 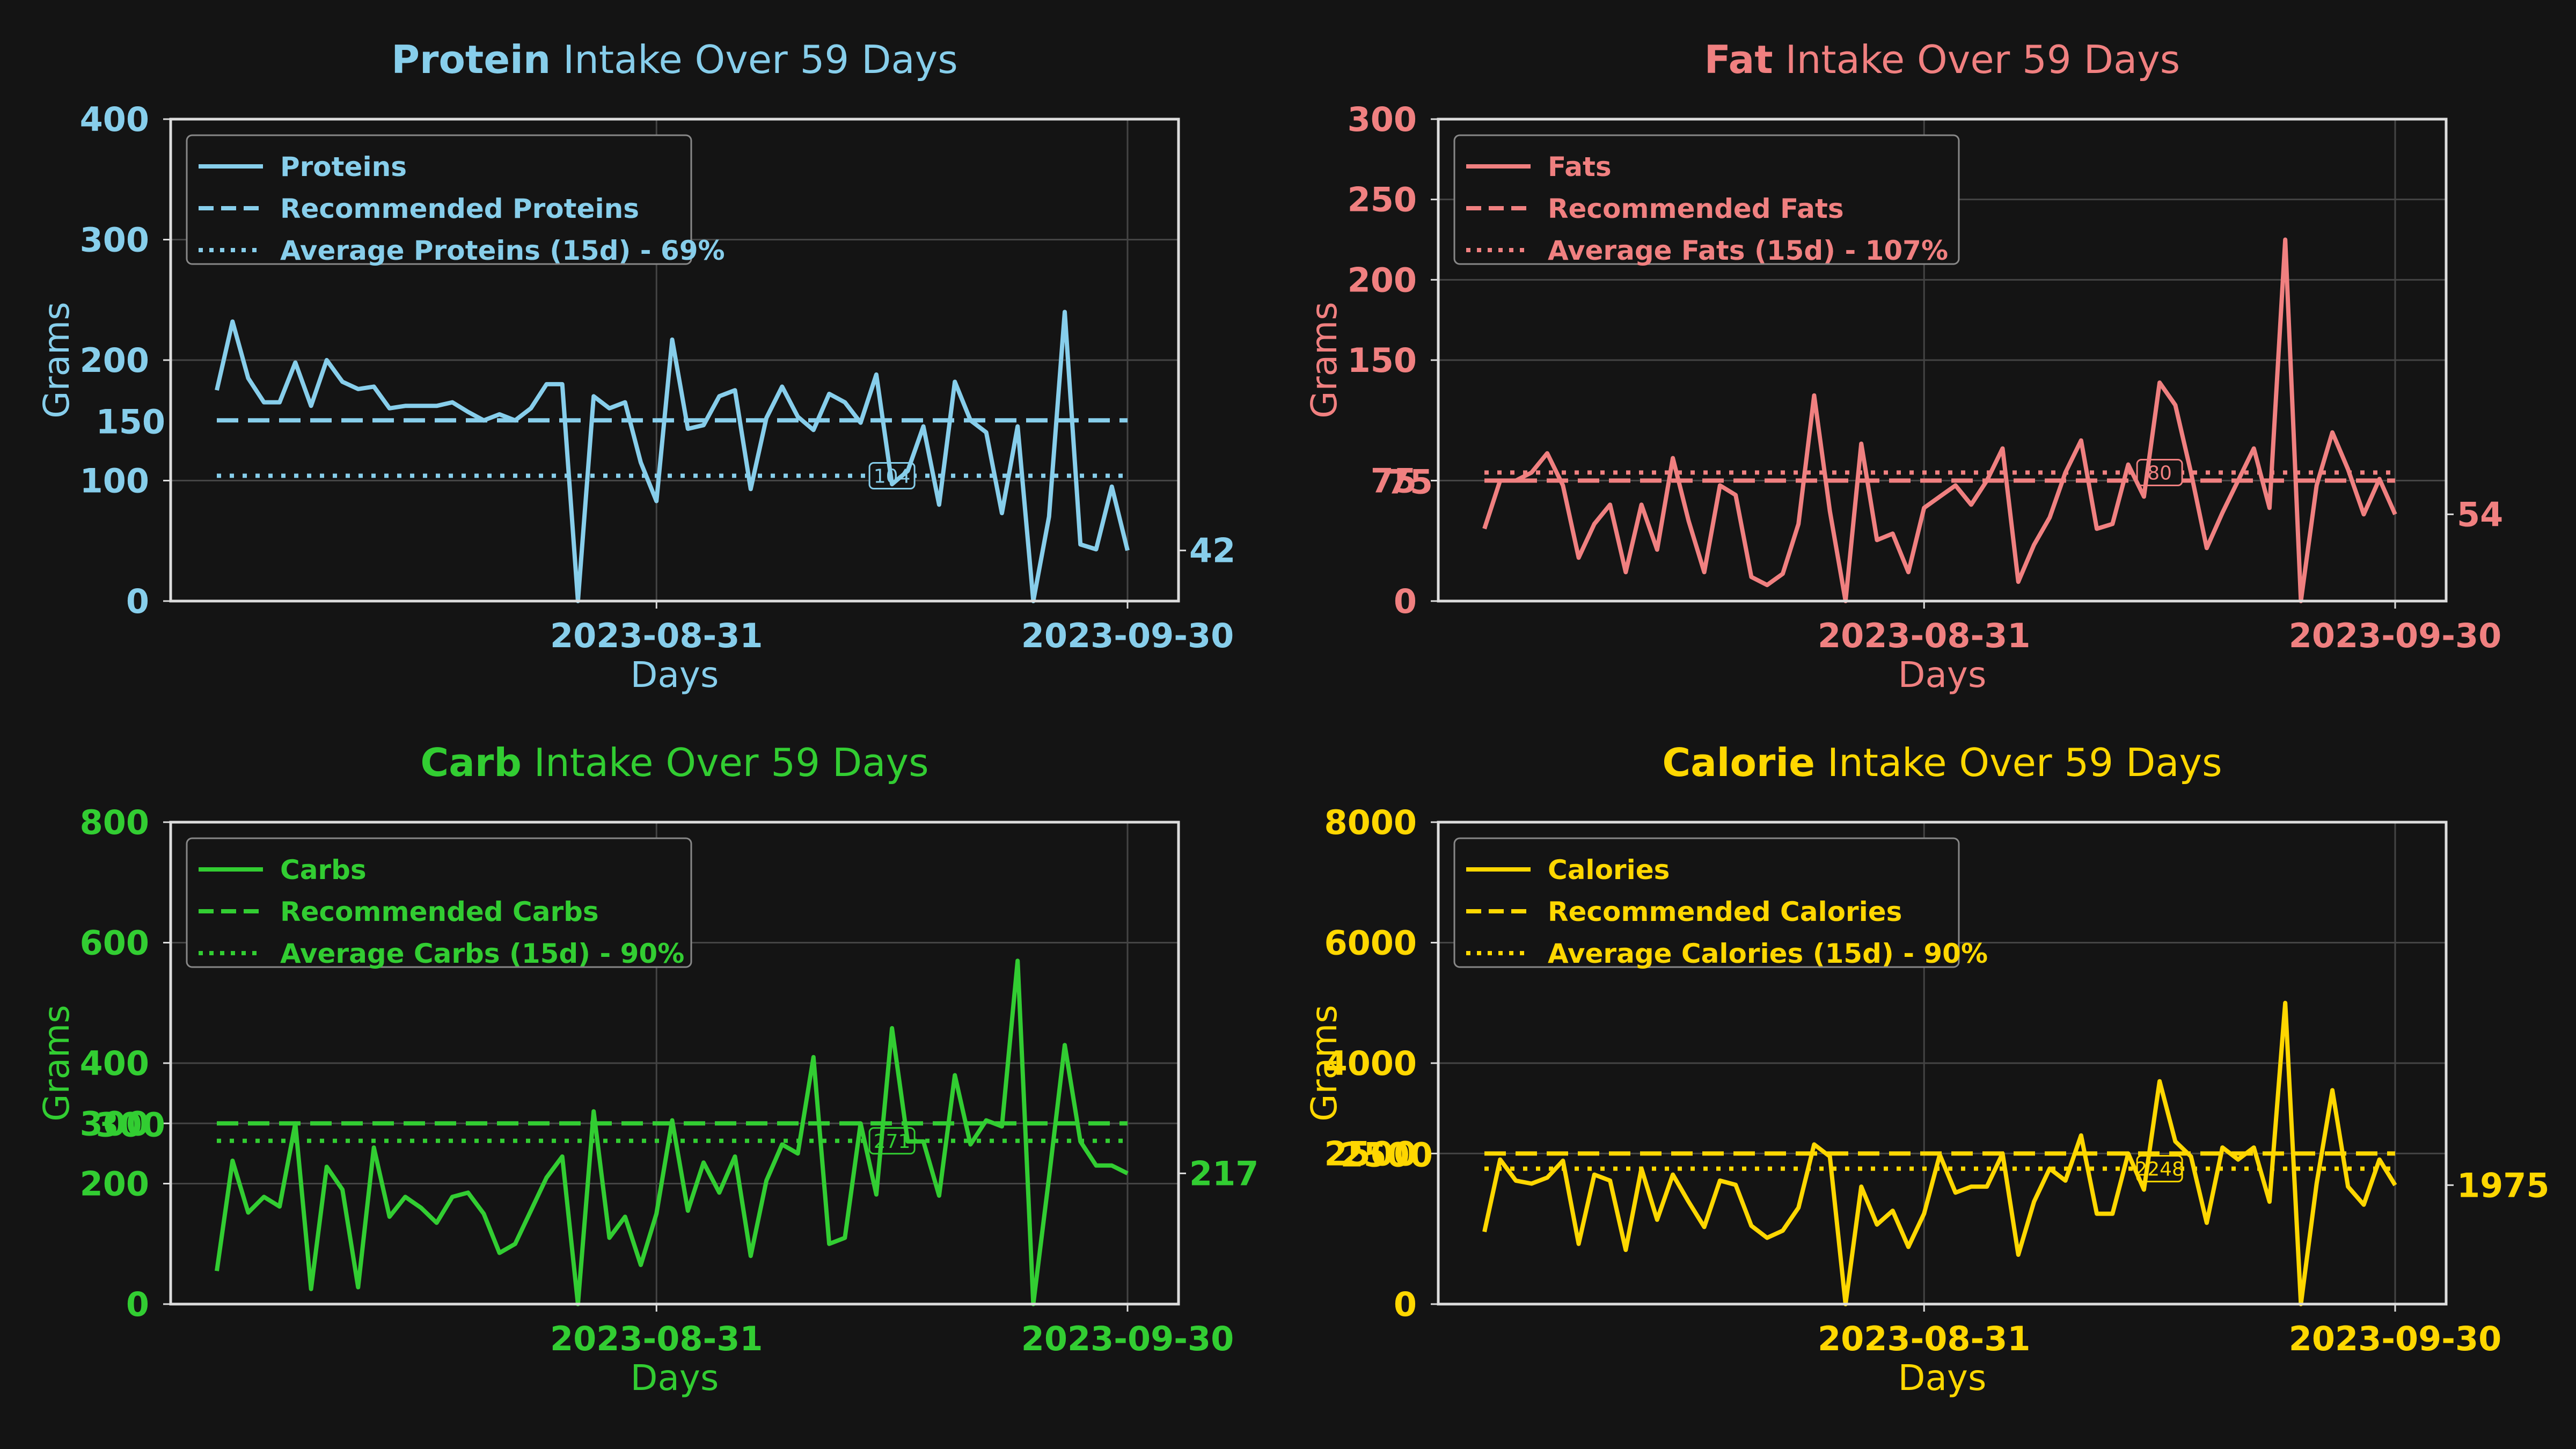 I want to click on chart-title-bold: Carb, so click(x=470, y=762).